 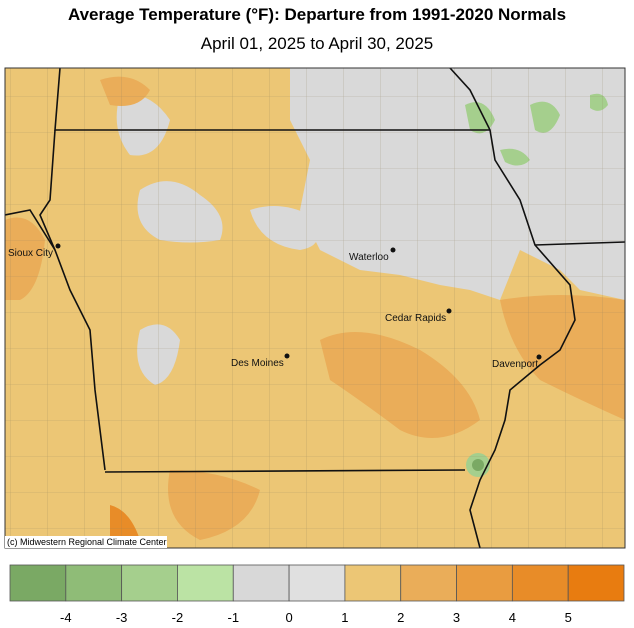 I want to click on city-label: Sioux City, so click(x=30, y=253).